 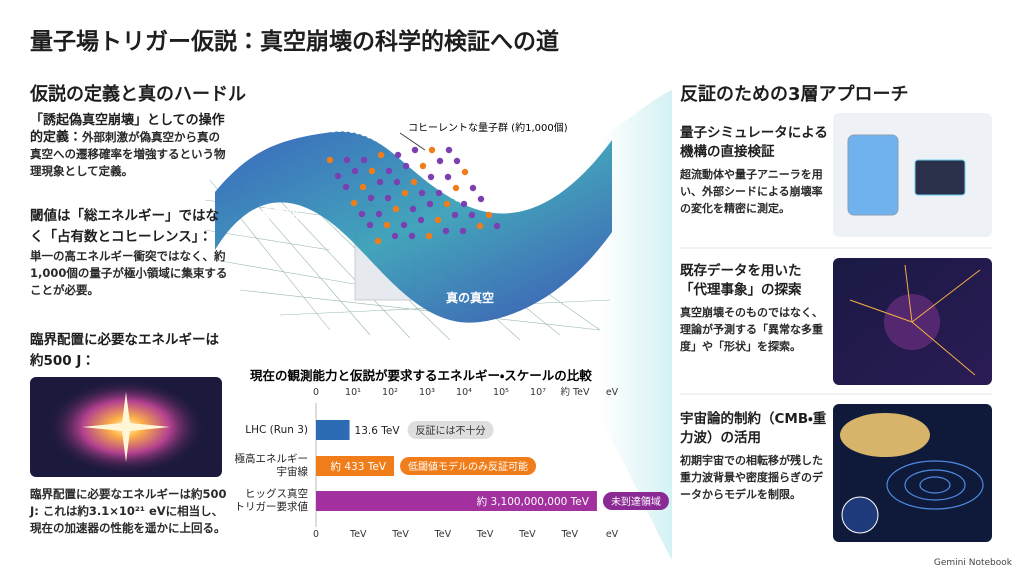 What do you see at coordinates (636, 325) in the screenshot?
I see `connector-fan` at bounding box center [636, 325].